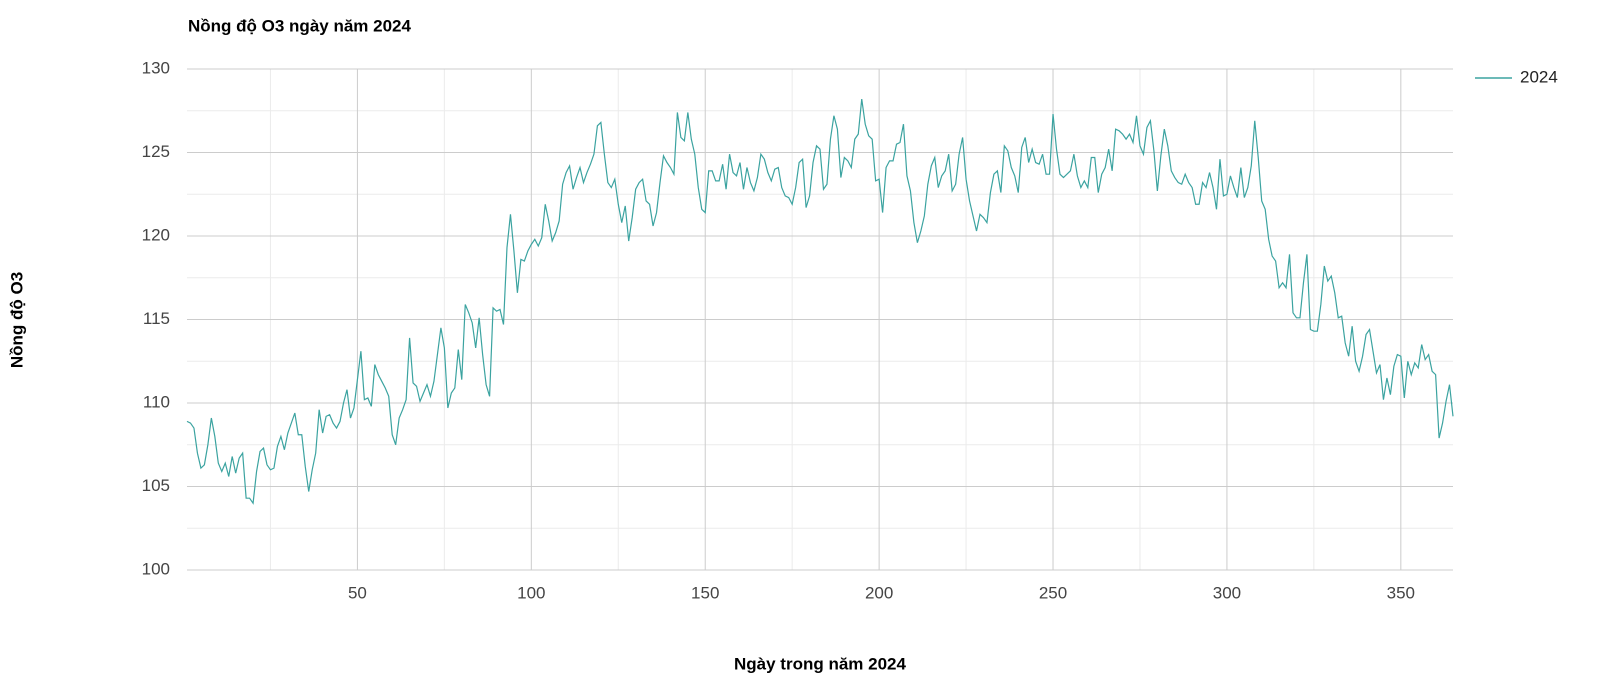 The width and height of the screenshot is (1597, 697). I want to click on y-tick-label: 105, so click(156, 485).